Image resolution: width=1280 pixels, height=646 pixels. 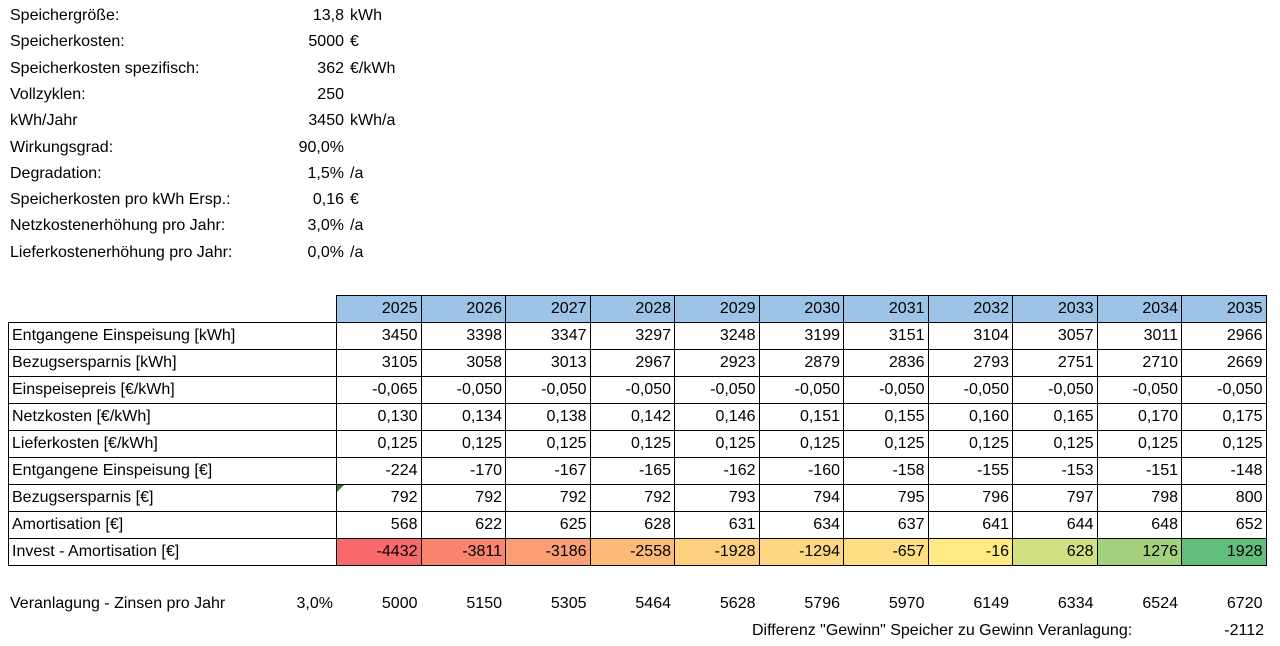 I want to click on year-header: 2028, so click(x=632, y=309).